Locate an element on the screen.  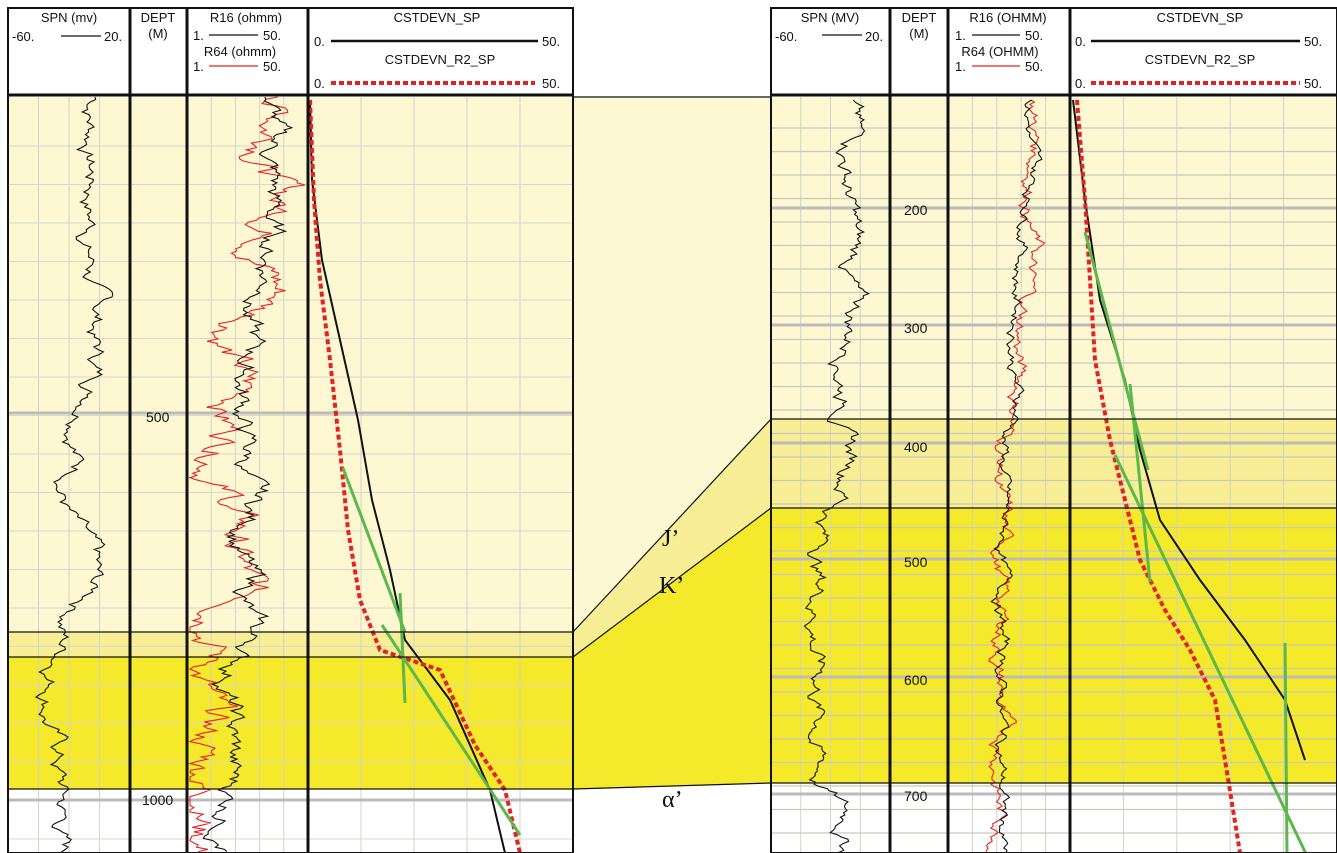
left-spn-min: -60. is located at coordinates (23, 36).